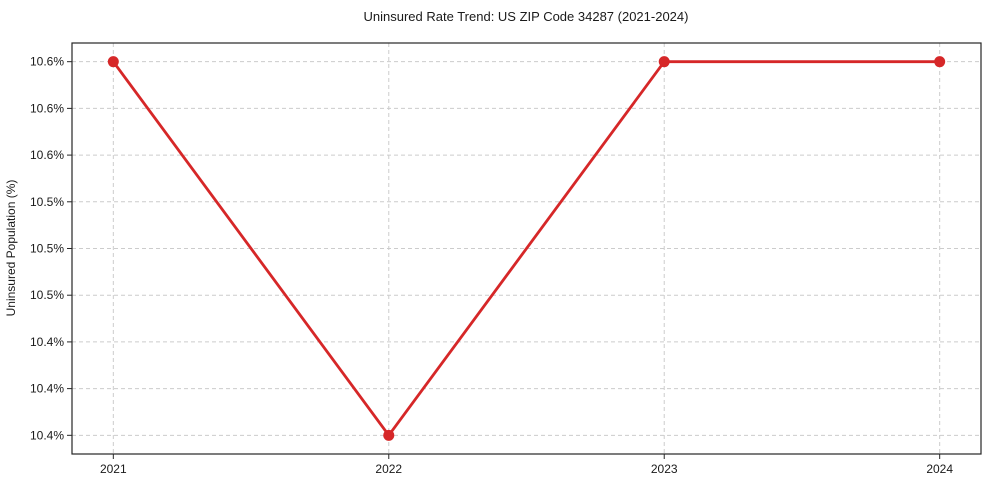  I want to click on data-point-2024, so click(940, 62).